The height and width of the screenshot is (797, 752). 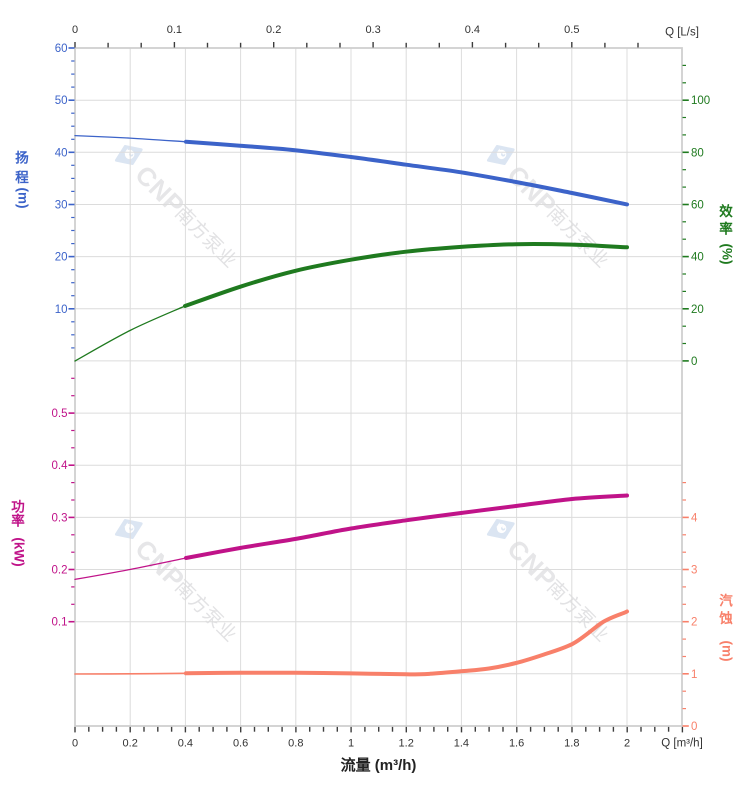 I want to click on svg-text: 效, so click(x=726, y=211).